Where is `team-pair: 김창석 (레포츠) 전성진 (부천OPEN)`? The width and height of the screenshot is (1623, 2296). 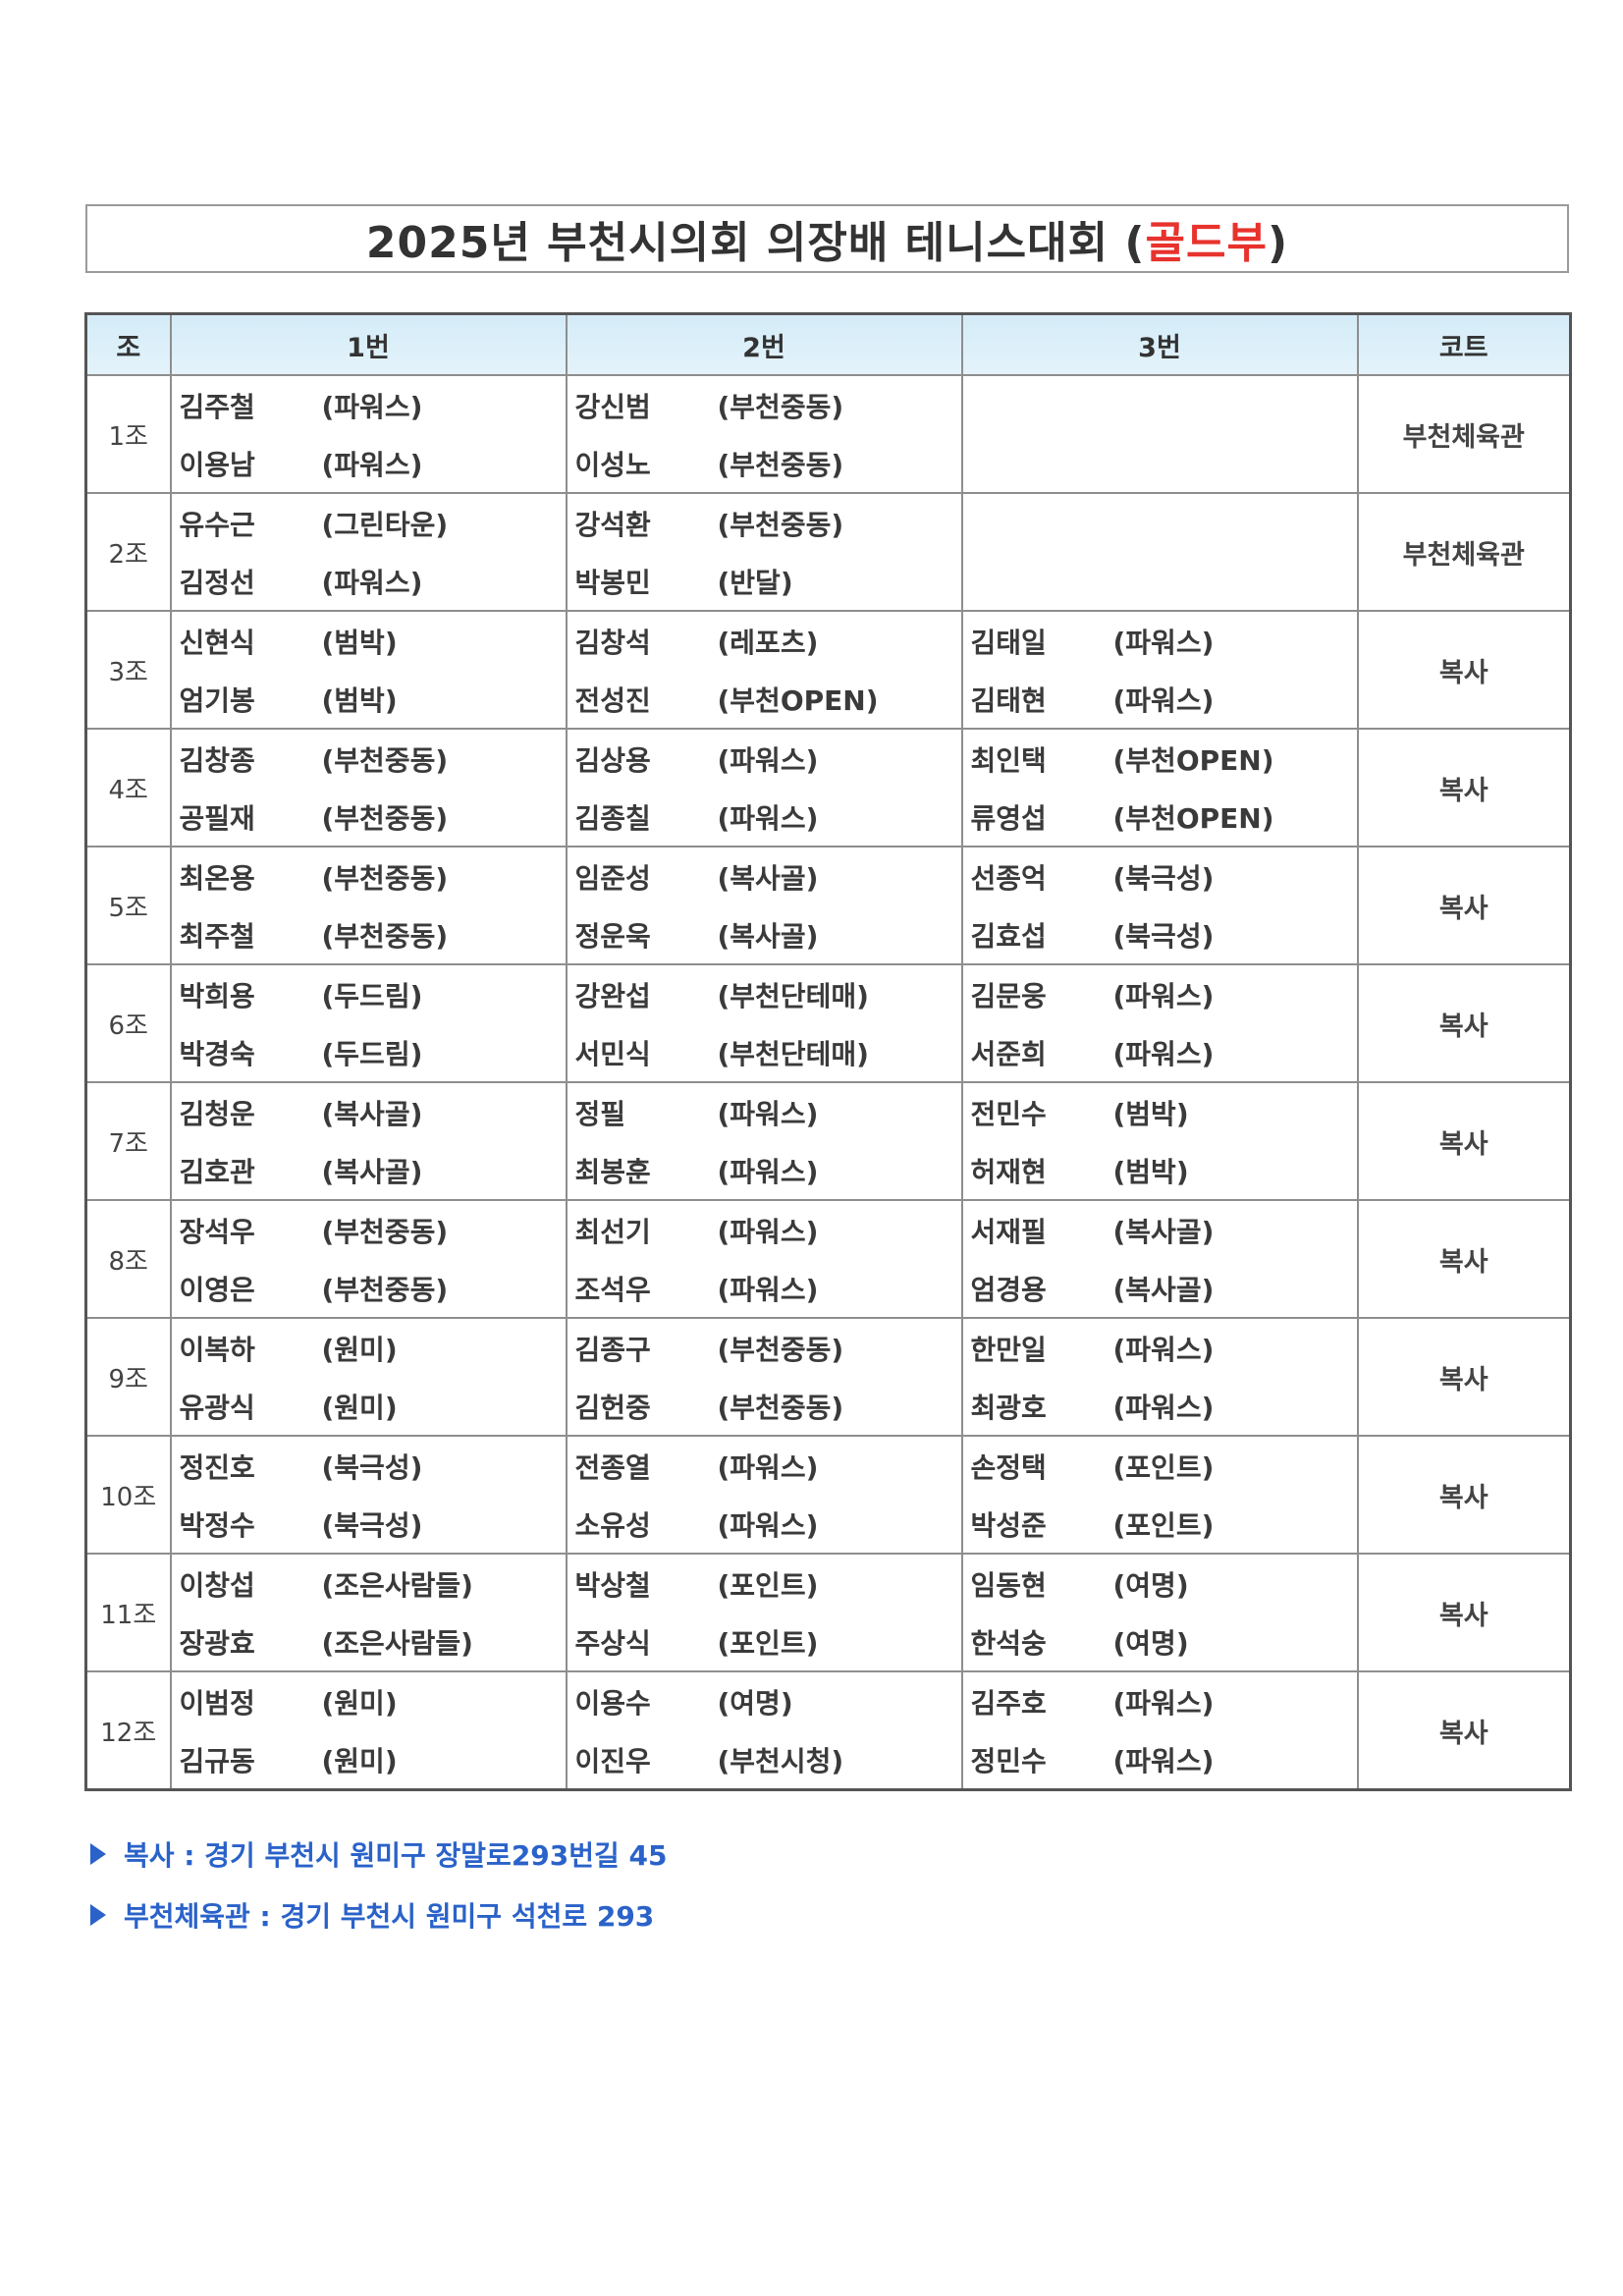 team-pair: 김창석 (레포츠) 전성진 (부천OPEN) is located at coordinates (764, 670).